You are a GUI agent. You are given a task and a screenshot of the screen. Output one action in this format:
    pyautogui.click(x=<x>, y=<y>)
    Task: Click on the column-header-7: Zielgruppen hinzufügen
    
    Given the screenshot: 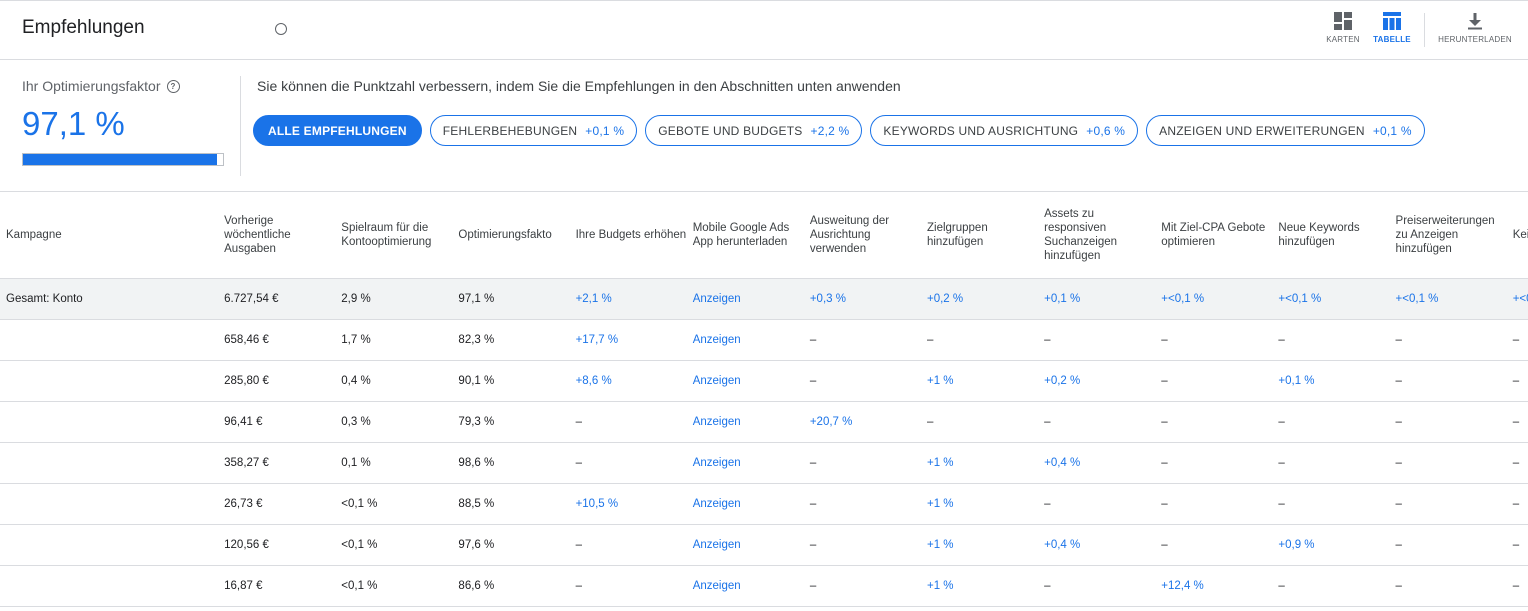 What is the action you would take?
    pyautogui.click(x=979, y=235)
    